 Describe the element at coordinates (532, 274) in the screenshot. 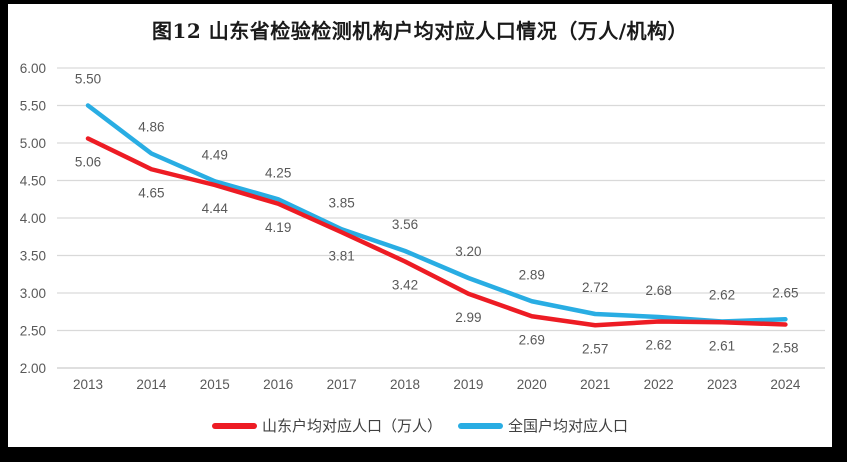

I see `data-label: 2.89` at that location.